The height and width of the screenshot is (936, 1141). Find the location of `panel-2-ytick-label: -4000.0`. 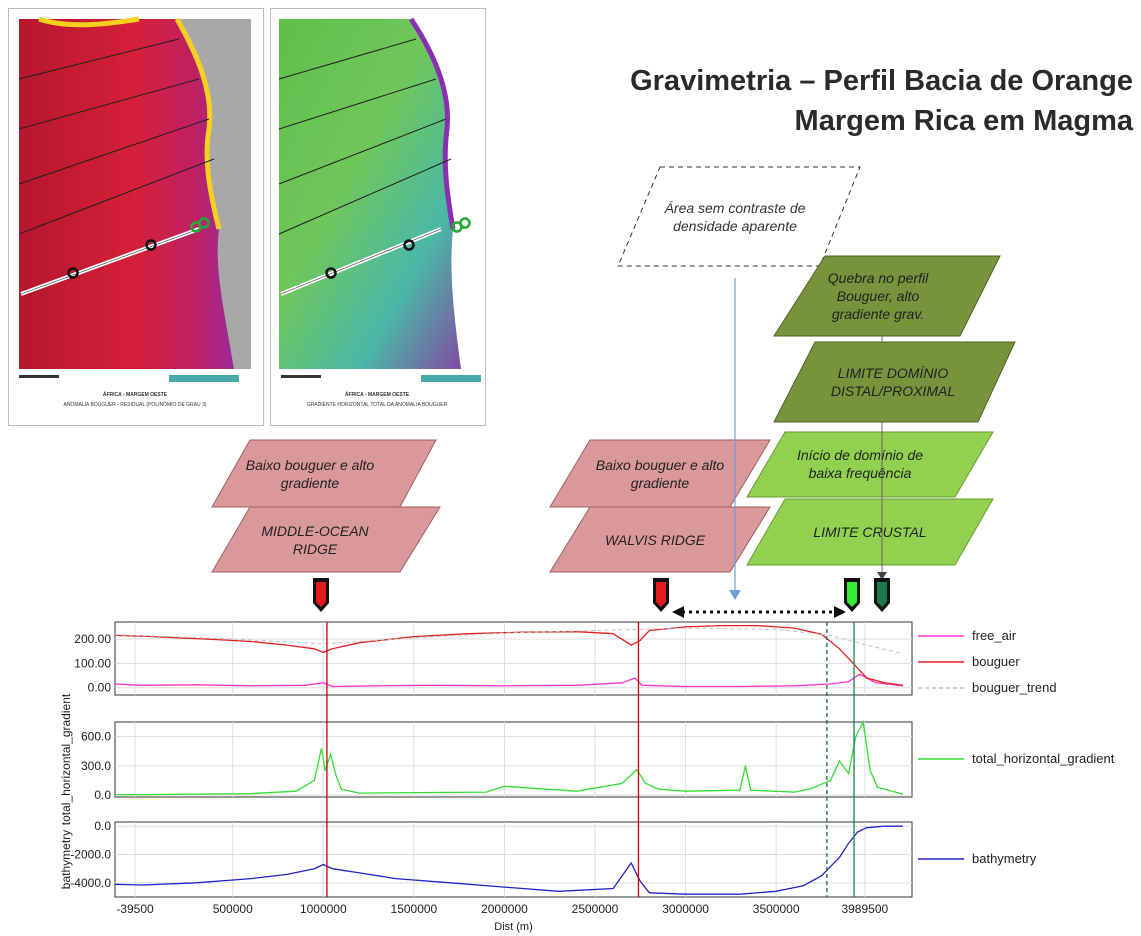

panel-2-ytick-label: -4000.0 is located at coordinates (90, 883).